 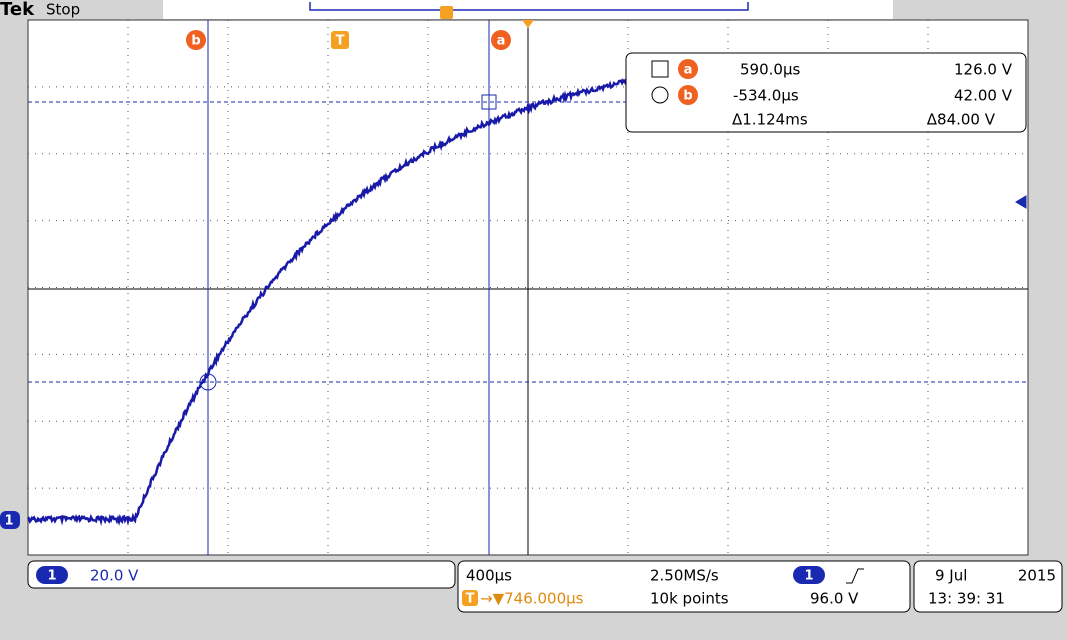 I want to click on readout-b-time: -534.0µs, so click(x=766, y=96).